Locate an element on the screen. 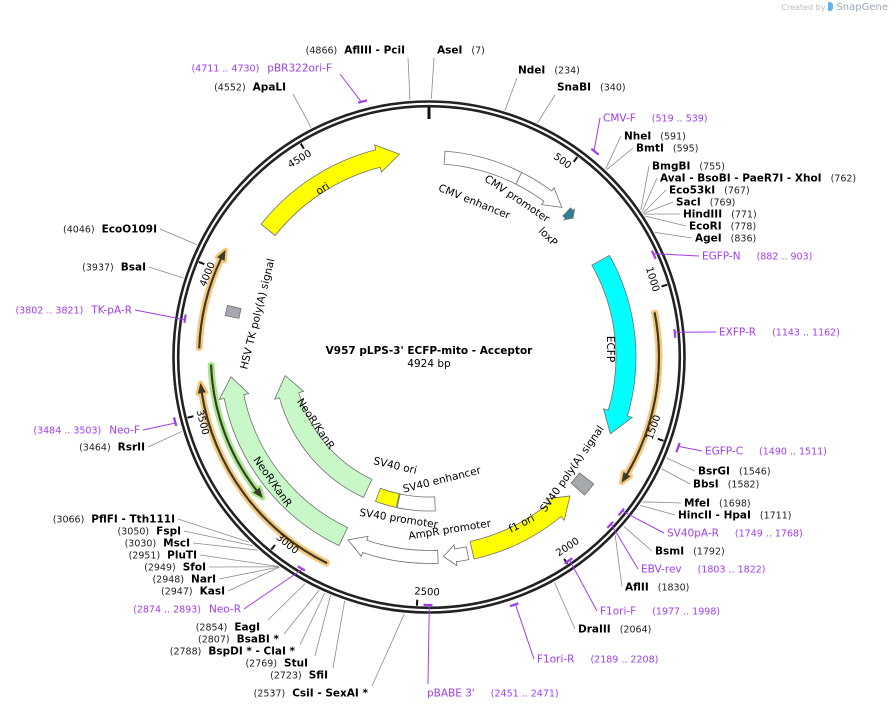  enzyme-site-label: (2854) EagI is located at coordinates (228, 627).